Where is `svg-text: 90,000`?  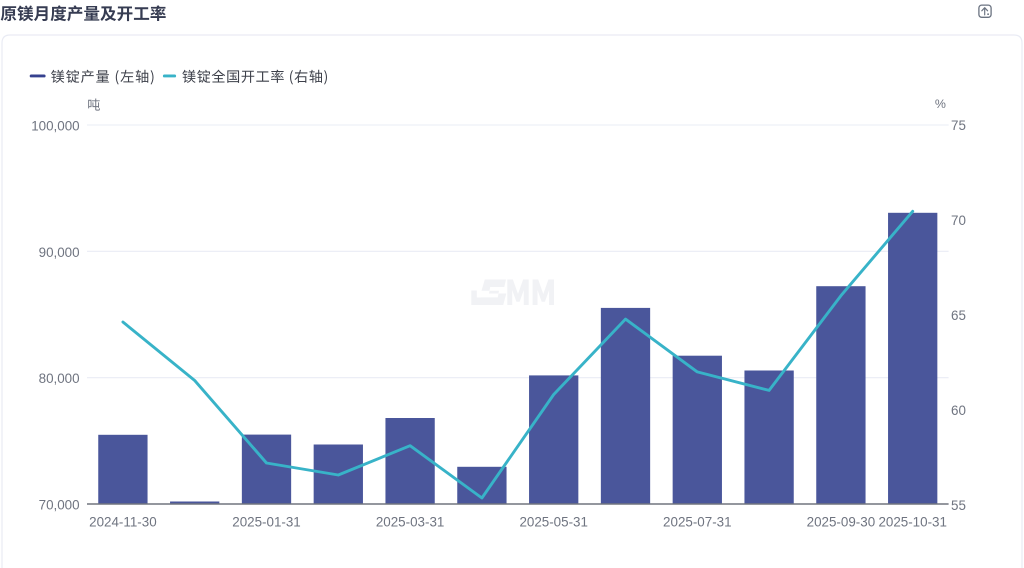 svg-text: 90,000 is located at coordinates (59, 252).